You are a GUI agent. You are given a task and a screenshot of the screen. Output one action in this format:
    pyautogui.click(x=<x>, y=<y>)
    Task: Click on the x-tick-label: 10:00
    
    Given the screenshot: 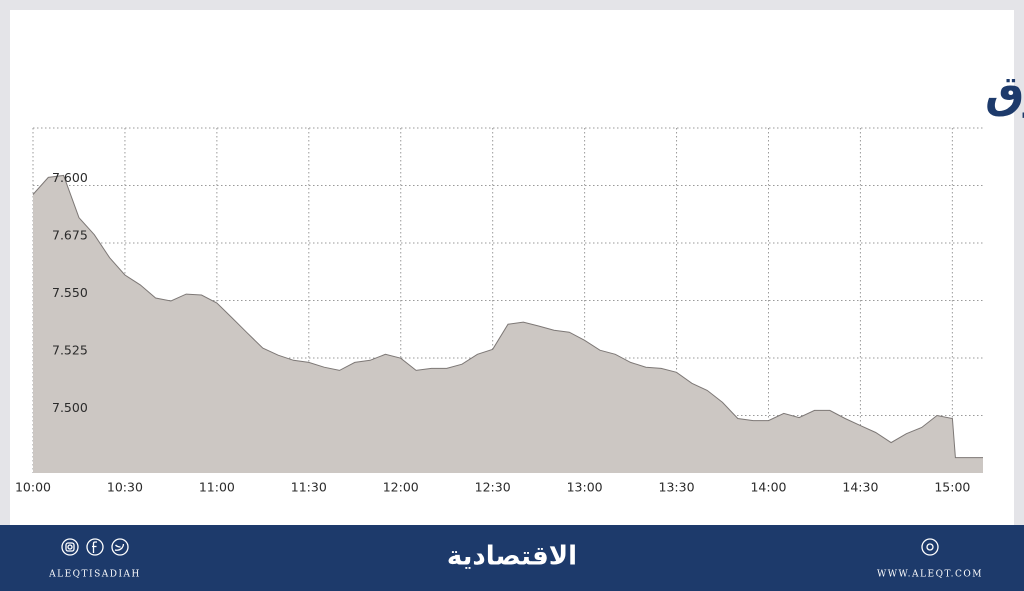 What is the action you would take?
    pyautogui.click(x=33, y=487)
    